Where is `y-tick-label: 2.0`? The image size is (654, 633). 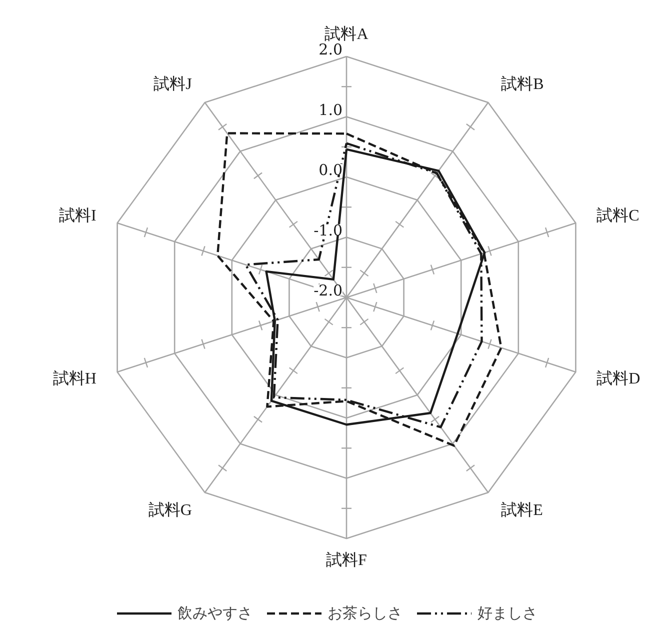
y-tick-label: 2.0 is located at coordinates (330, 49).